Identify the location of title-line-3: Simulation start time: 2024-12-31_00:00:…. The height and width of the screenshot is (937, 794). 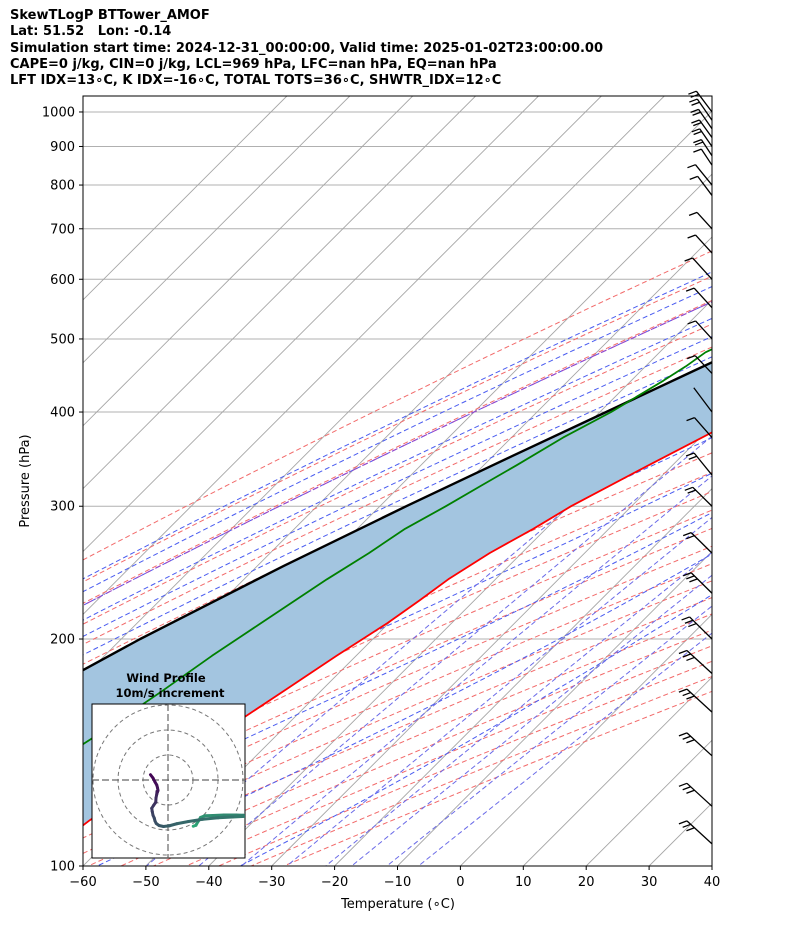
(306, 48).